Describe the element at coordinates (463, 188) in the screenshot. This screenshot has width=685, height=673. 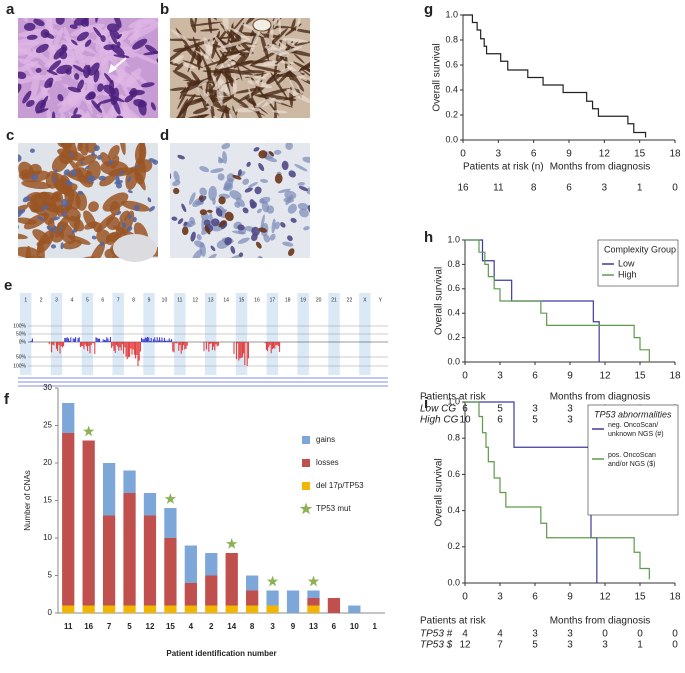
I see `risk-value: 16` at that location.